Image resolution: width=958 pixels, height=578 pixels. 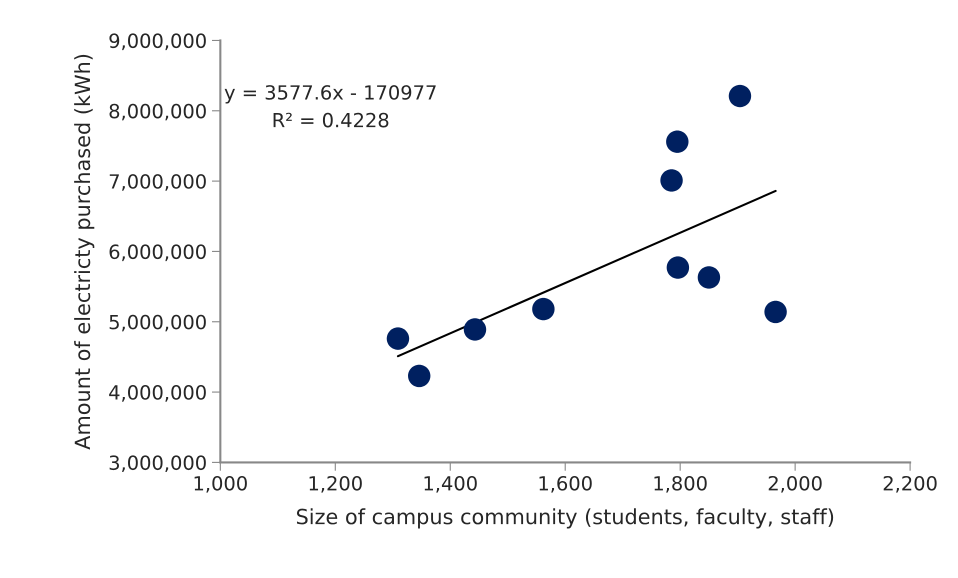 I want to click on x-tick-label: 1,000, so click(x=220, y=484).